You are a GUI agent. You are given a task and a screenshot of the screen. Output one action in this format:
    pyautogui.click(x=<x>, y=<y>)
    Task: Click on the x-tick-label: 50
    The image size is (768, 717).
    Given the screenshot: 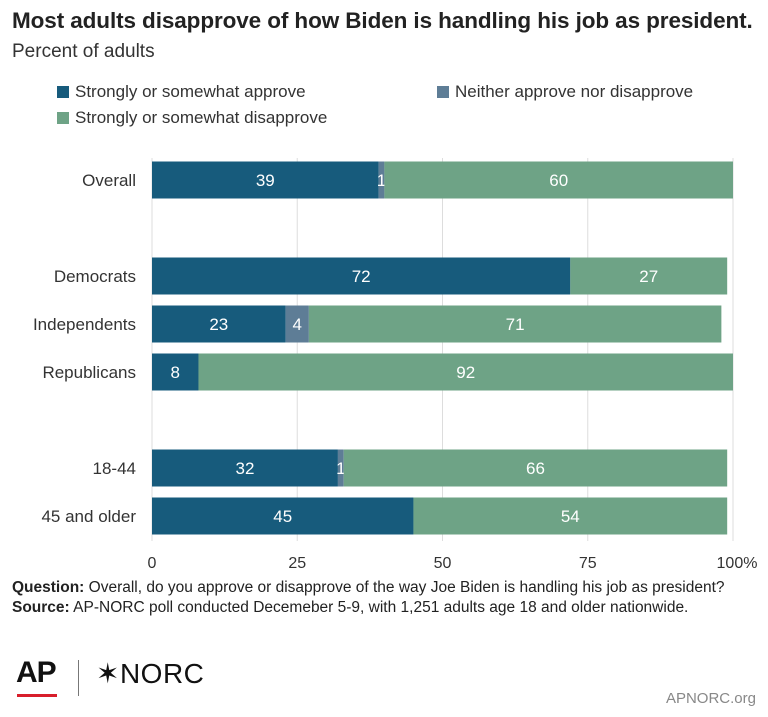 What is the action you would take?
    pyautogui.click(x=443, y=563)
    